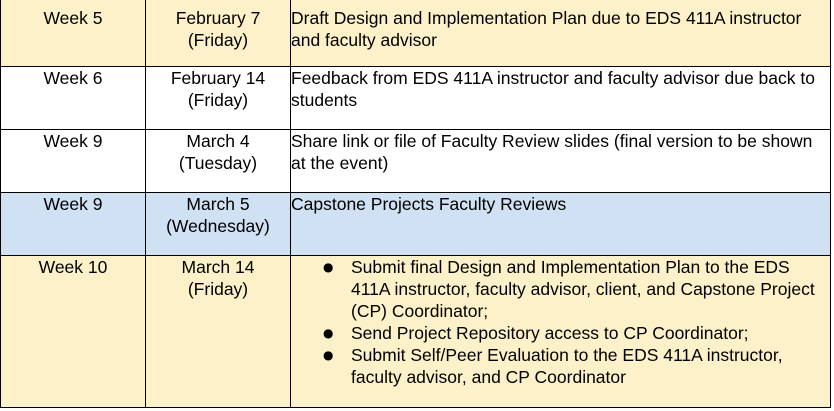 The width and height of the screenshot is (834, 411). What do you see at coordinates (218, 18) in the screenshot?
I see `date-text: February 7` at bounding box center [218, 18].